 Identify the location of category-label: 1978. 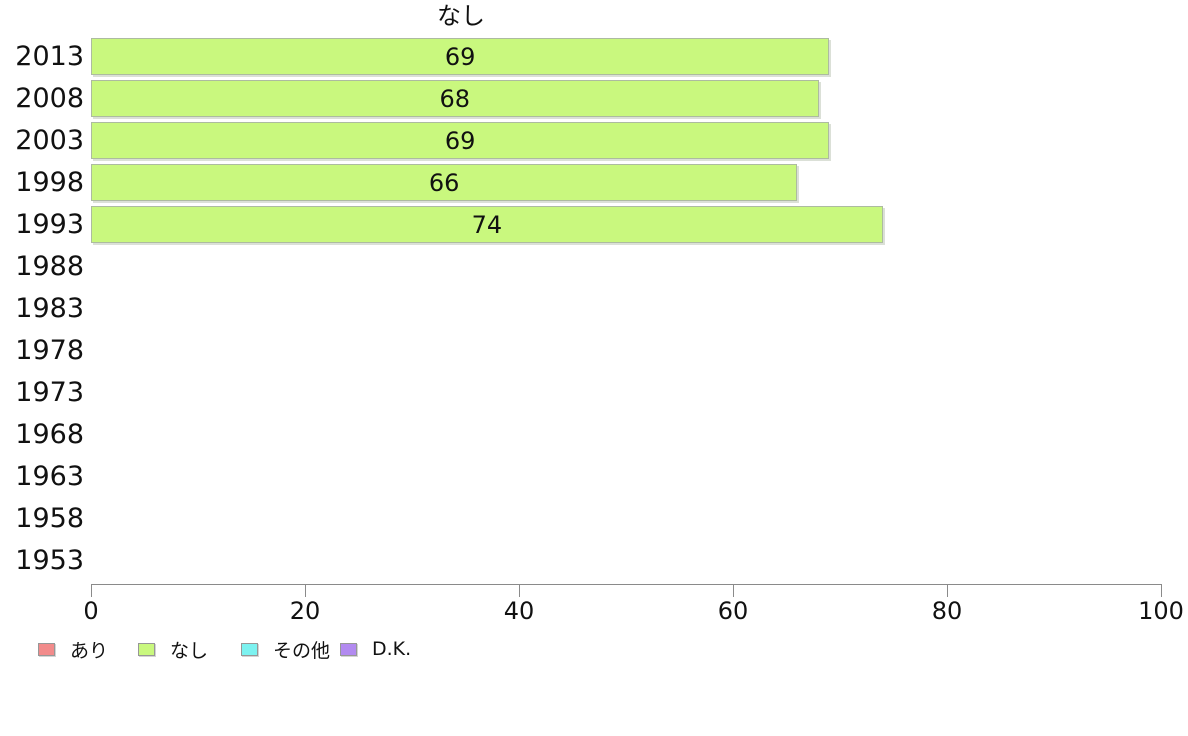
(49, 350).